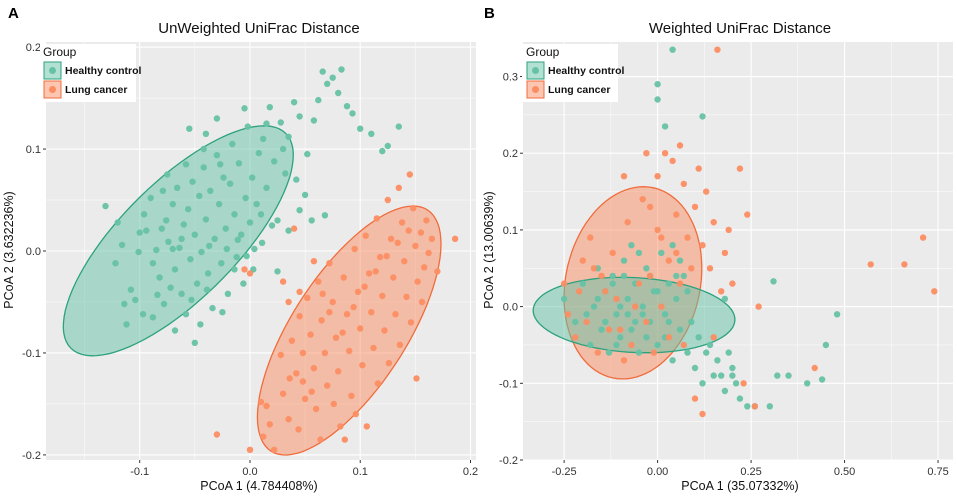 This screenshot has height=496, width=957. I want to click on panel-b-x-axis-label: PCoA 1 (35.07332%), so click(739, 486).